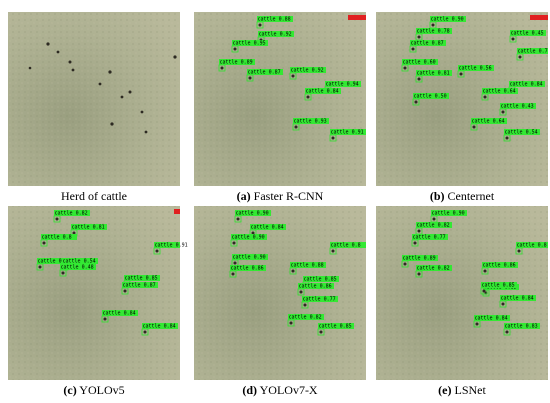  I want to click on detection-label: cattle 0.45, so click(527, 34).